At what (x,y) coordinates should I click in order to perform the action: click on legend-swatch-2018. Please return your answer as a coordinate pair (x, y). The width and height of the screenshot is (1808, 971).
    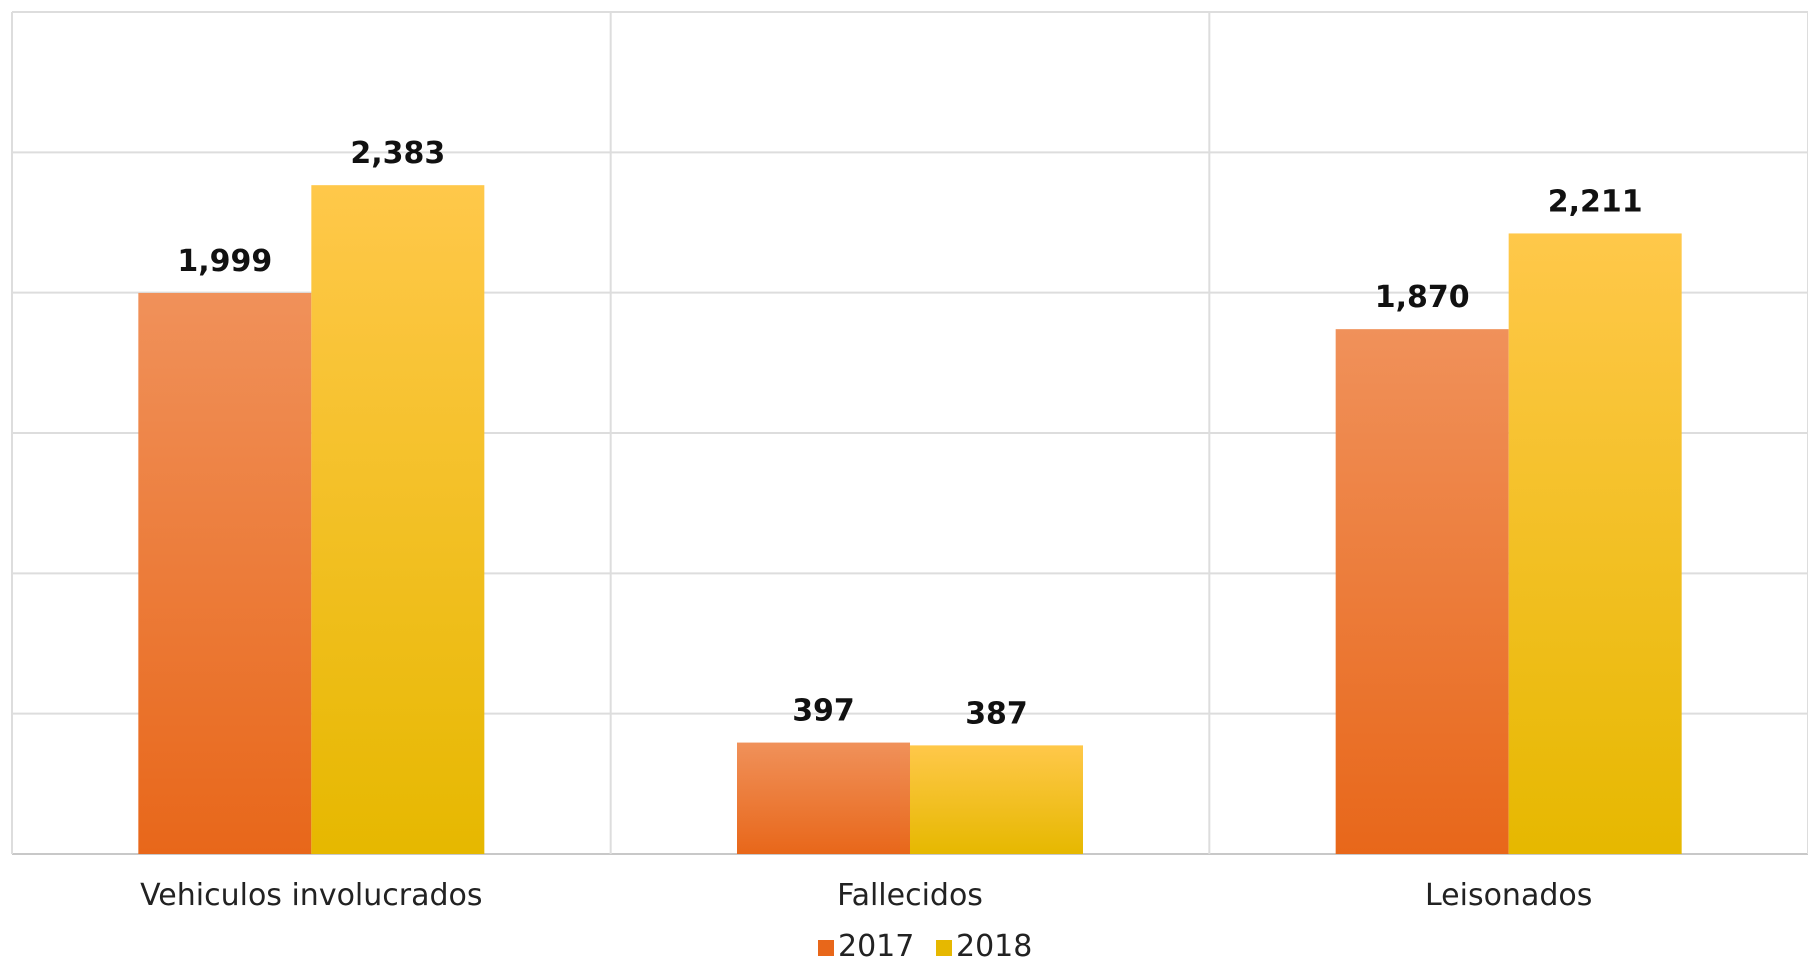
    Looking at the image, I should click on (944, 948).